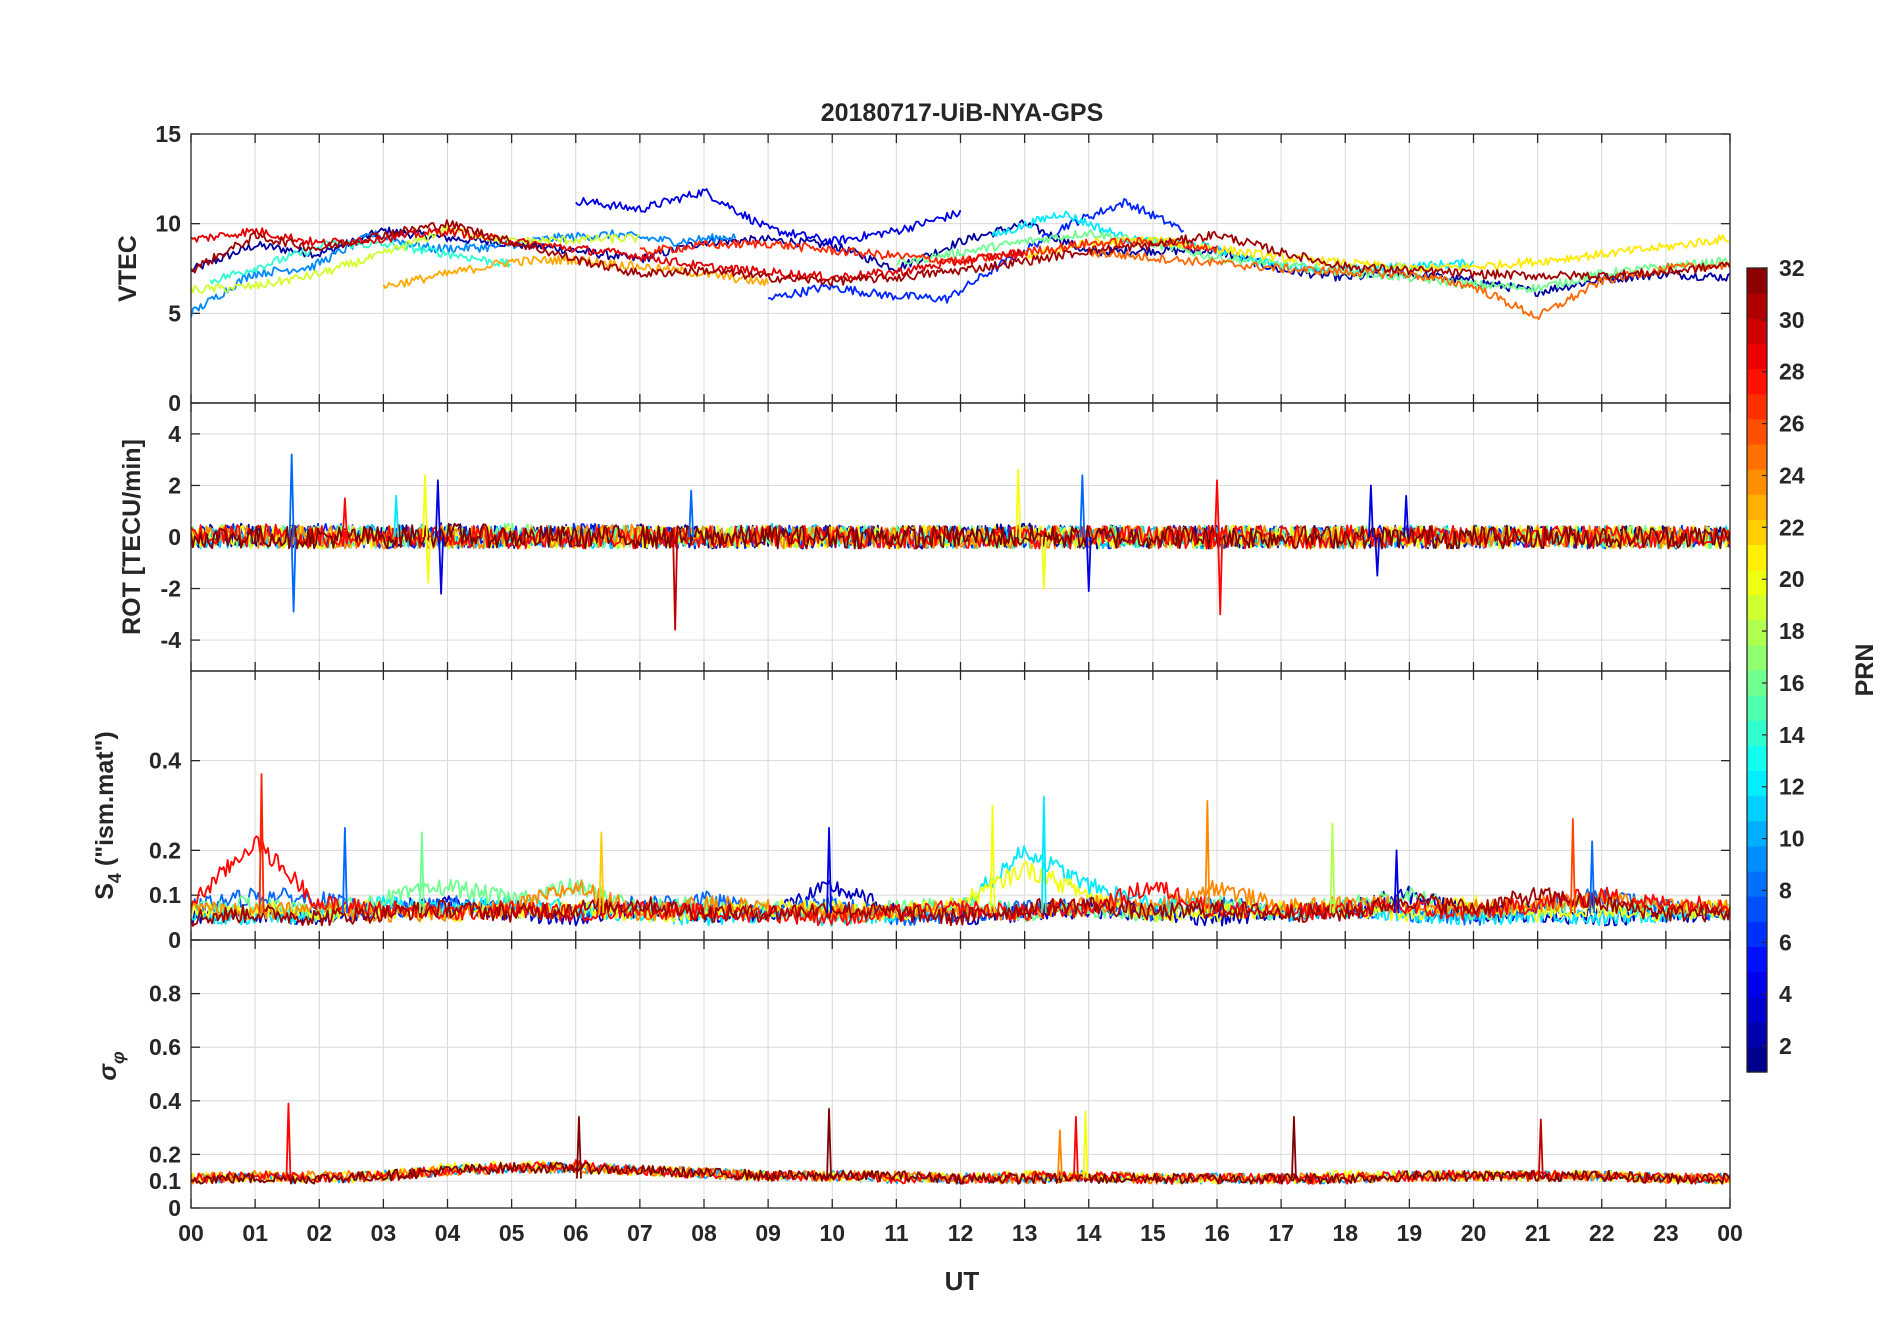 The height and width of the screenshot is (1330, 1902). Describe the element at coordinates (319, 1233) in the screenshot. I see `x-tick-label: 02` at that location.